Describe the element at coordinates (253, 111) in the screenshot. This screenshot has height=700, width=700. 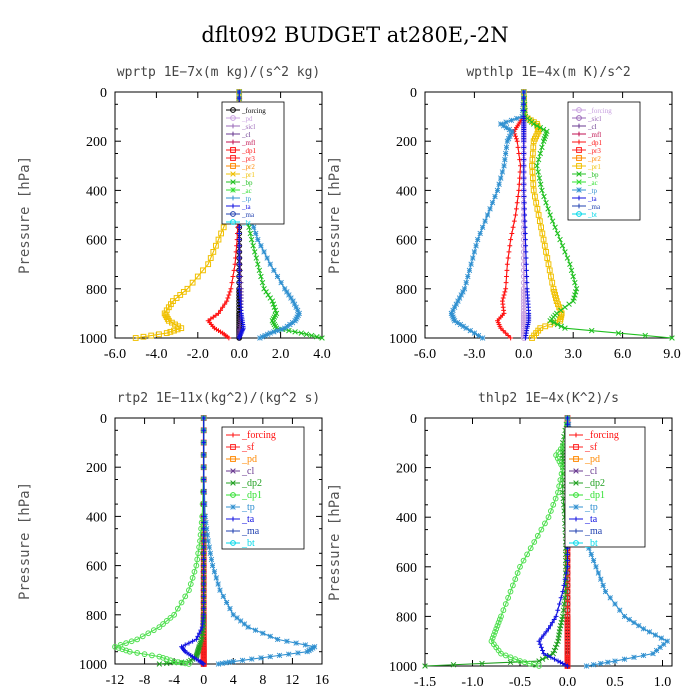
I see `legend-label: _forcing` at that location.